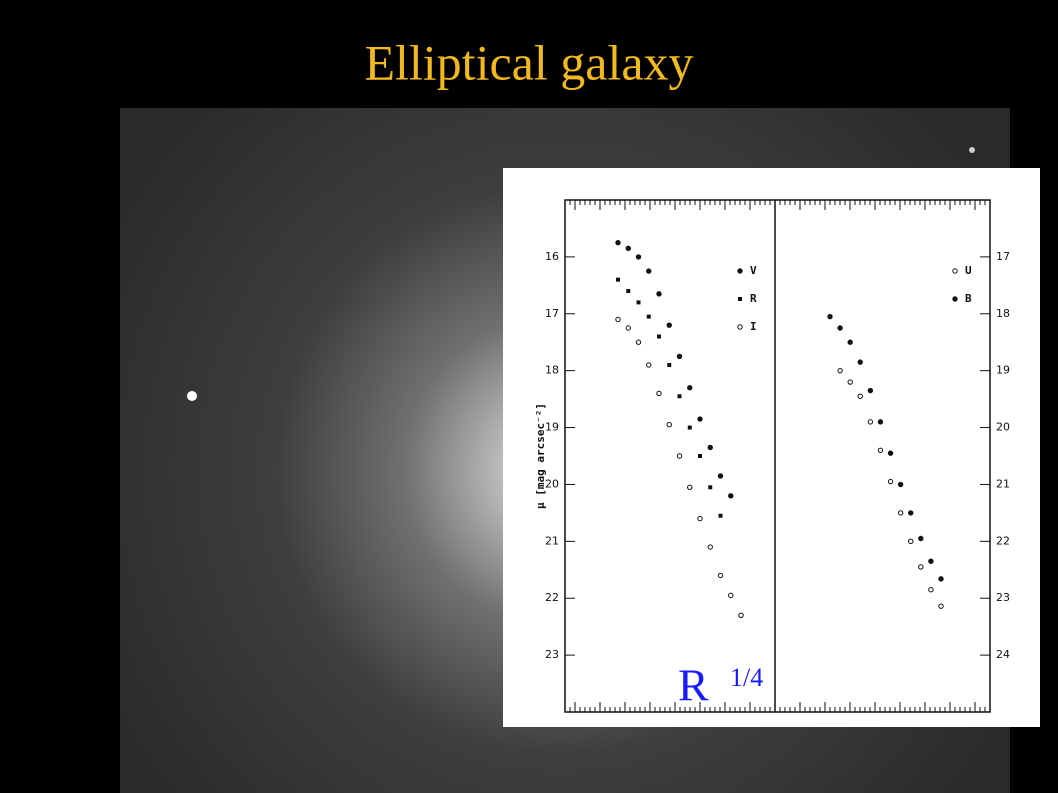 This screenshot has height=793, width=1058. I want to click on annotation-exponent: 1/4, so click(746, 677).